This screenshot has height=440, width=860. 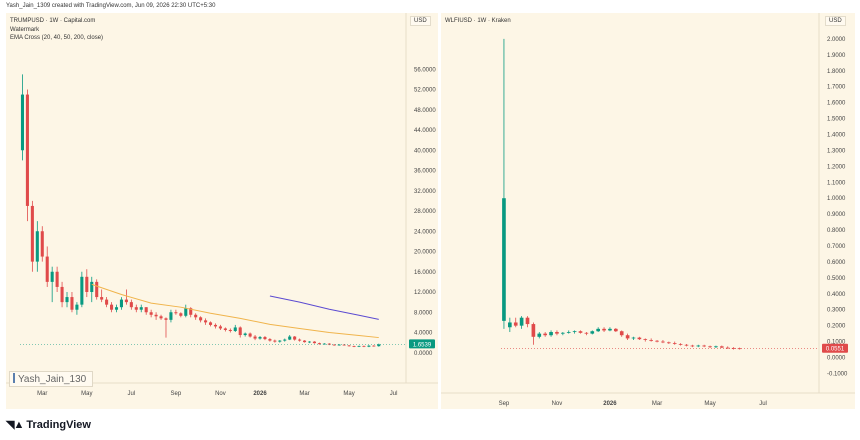 What do you see at coordinates (425, 172) in the screenshot?
I see `y-tick-label: 36.0000` at bounding box center [425, 172].